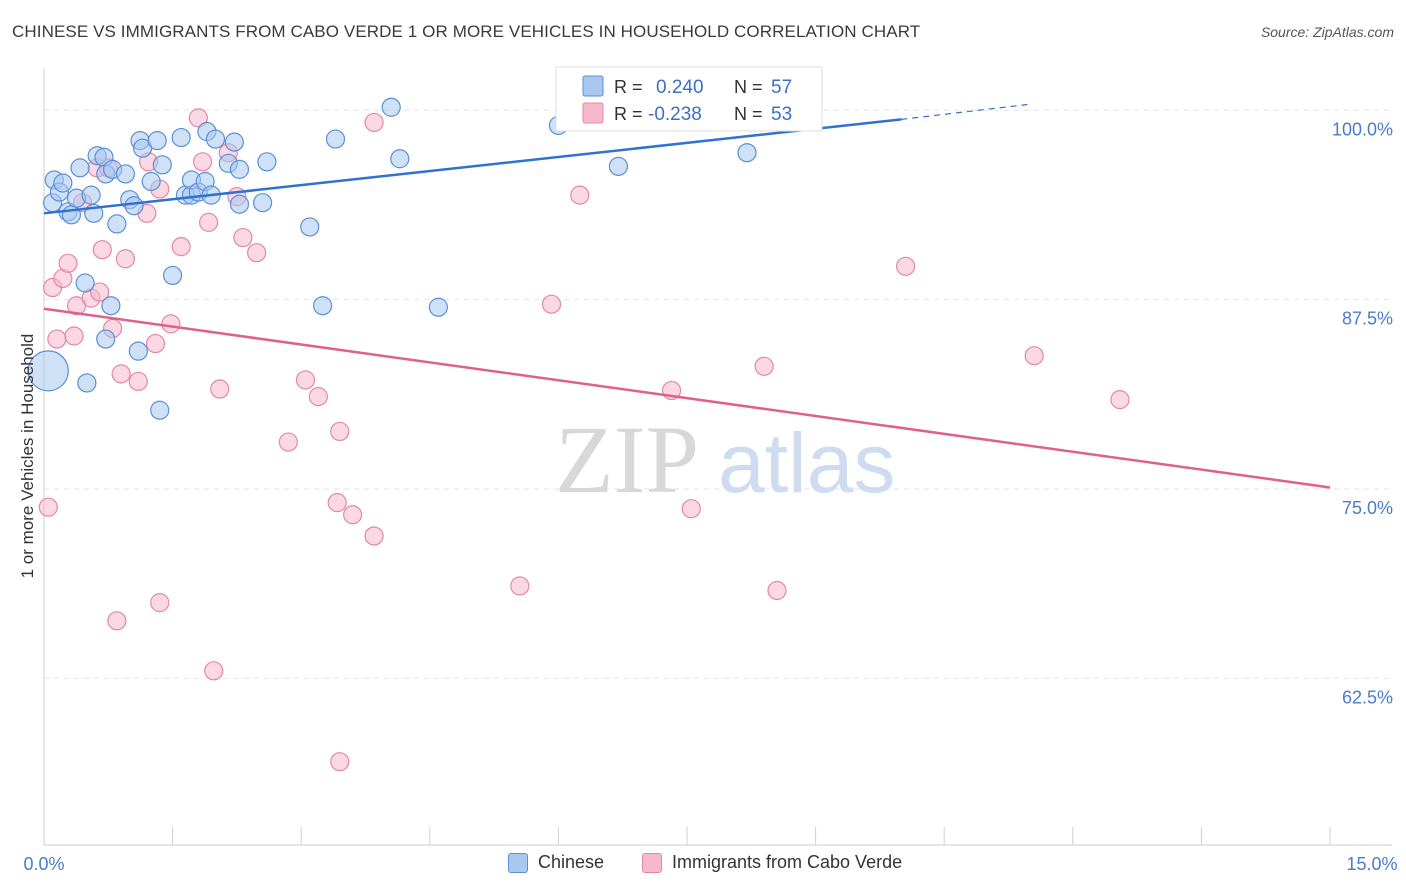 The height and width of the screenshot is (892, 1406). What do you see at coordinates (966, 111) in the screenshot?
I see `trendline-chinese-extension` at bounding box center [966, 111].